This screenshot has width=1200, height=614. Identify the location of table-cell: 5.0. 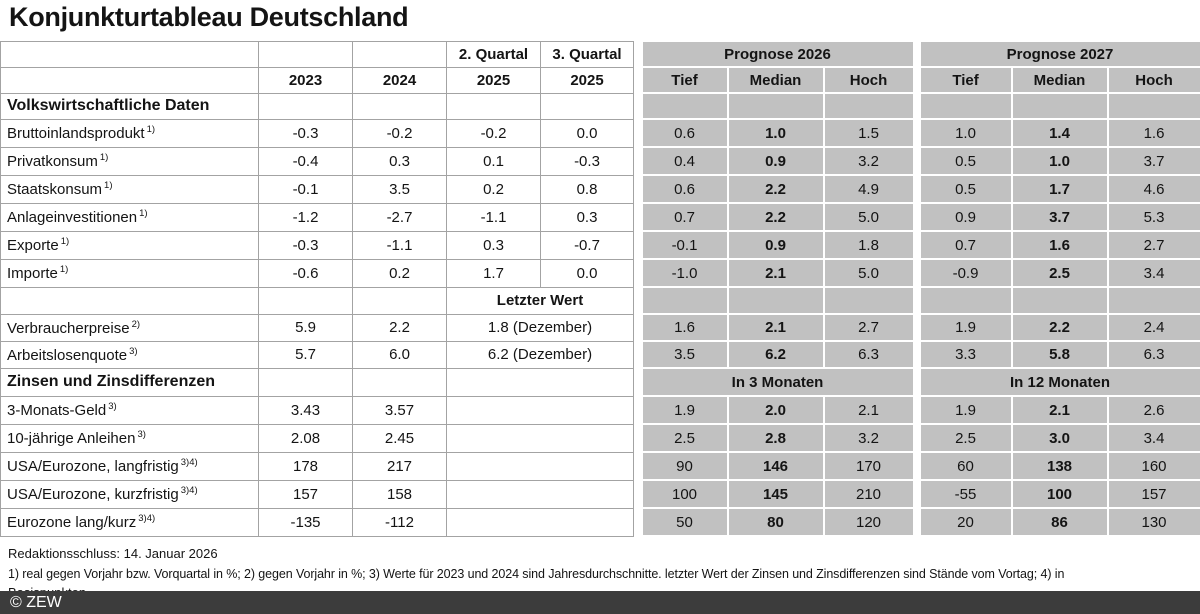
(868, 273).